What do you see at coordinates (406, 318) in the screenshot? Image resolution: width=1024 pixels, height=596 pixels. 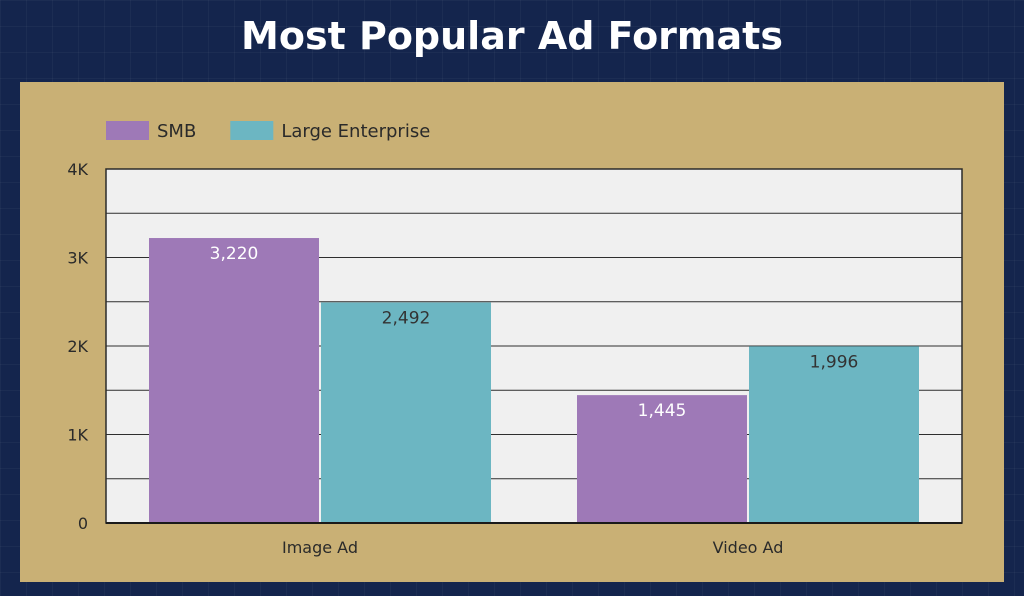 I see `data-label: 2,492` at bounding box center [406, 318].